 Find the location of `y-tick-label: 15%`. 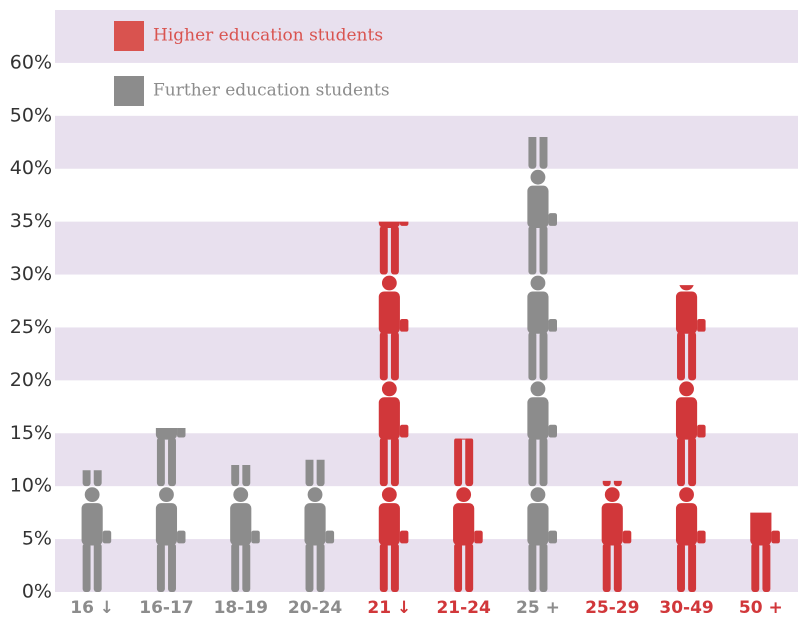

y-tick-label: 15% is located at coordinates (31, 433).